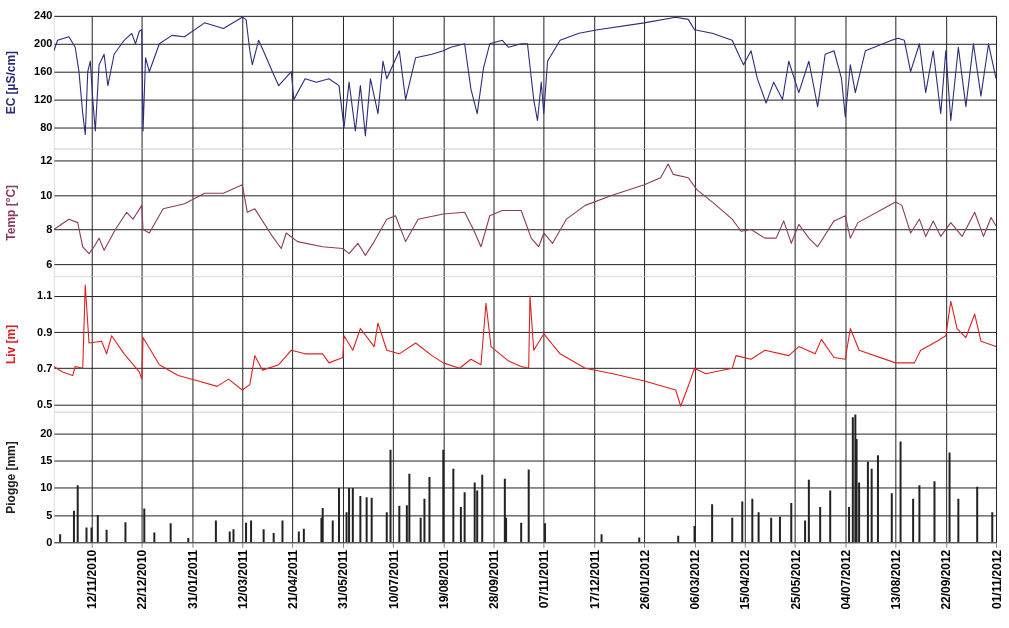  I want to click on y-axis-title: Piogge [mm], so click(11, 477).